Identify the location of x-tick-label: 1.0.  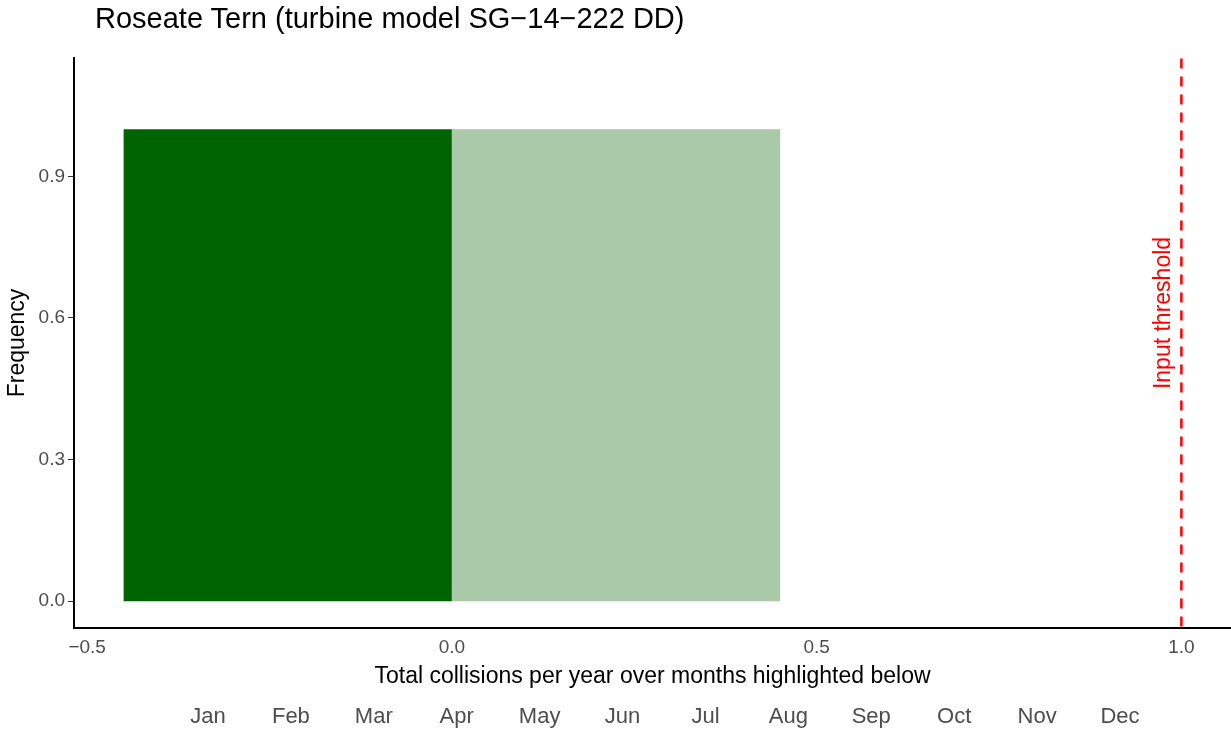
(1181, 647).